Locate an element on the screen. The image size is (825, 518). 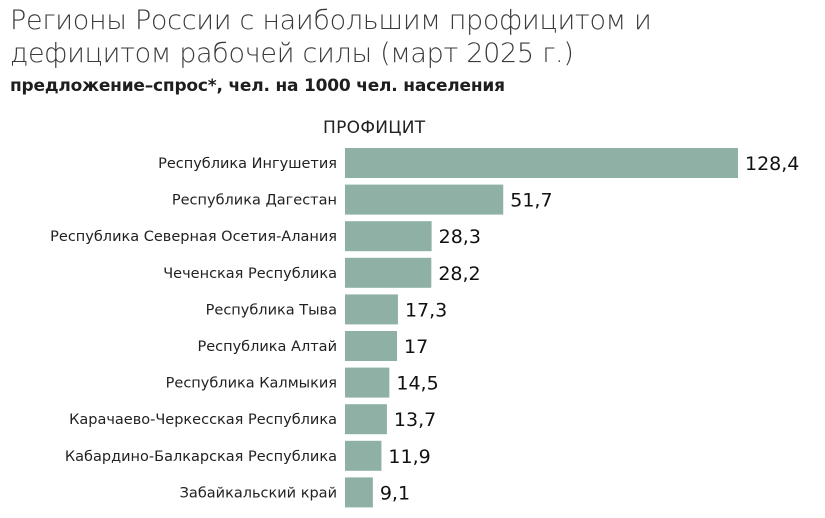
value-label-6: 14,5 is located at coordinates (417, 384).